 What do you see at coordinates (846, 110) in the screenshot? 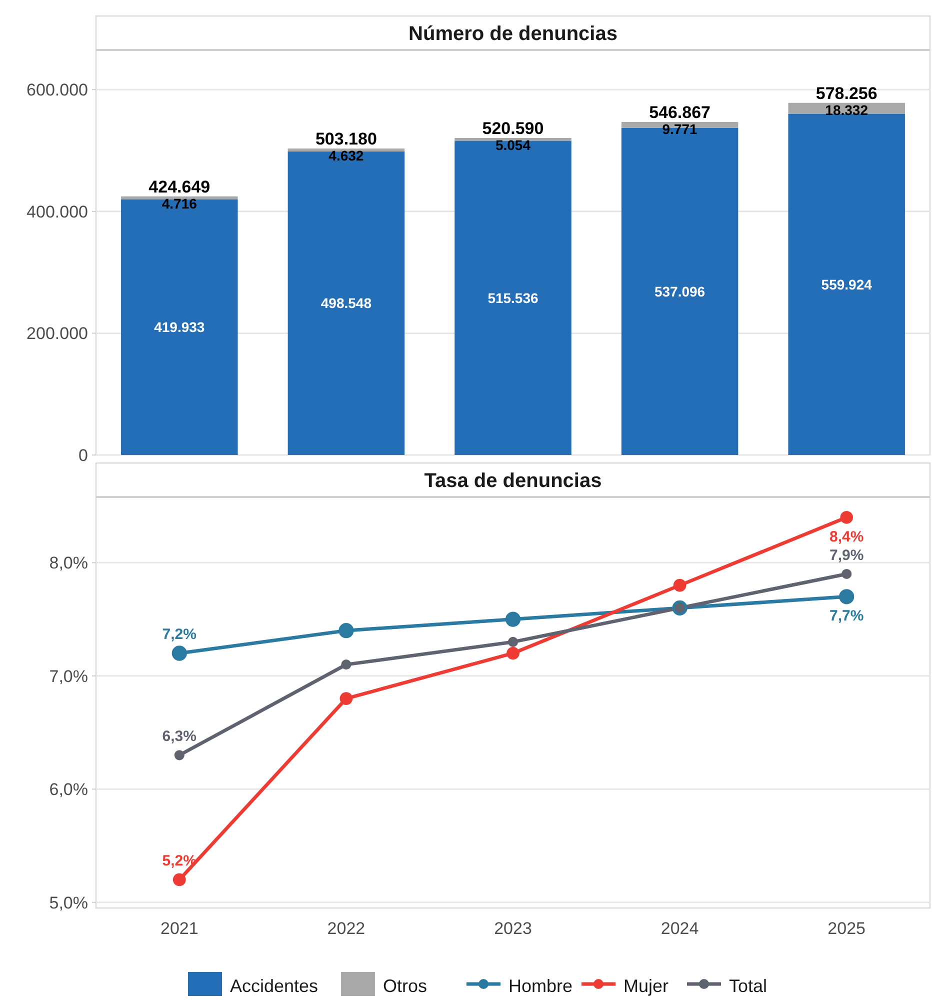
I see `data-label: 18.332` at bounding box center [846, 110].